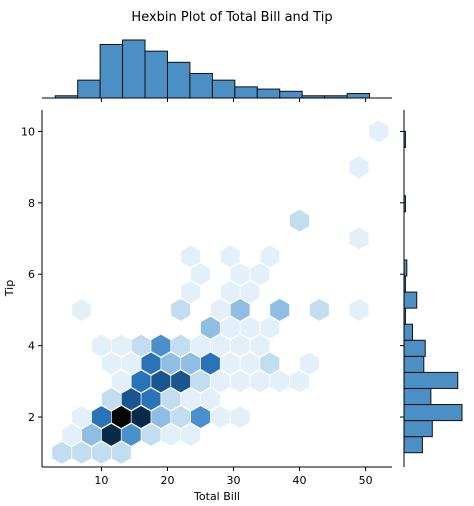 Image resolution: width=474 pixels, height=506 pixels. Describe the element at coordinates (216, 496) in the screenshot. I see `x-axis-label: Total Bill` at that location.